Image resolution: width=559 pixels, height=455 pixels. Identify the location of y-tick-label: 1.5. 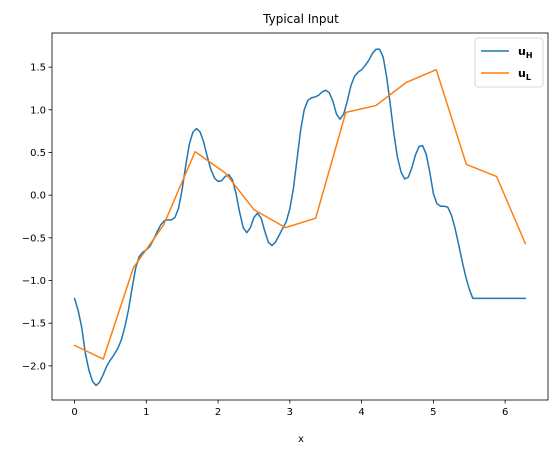
(38, 68).